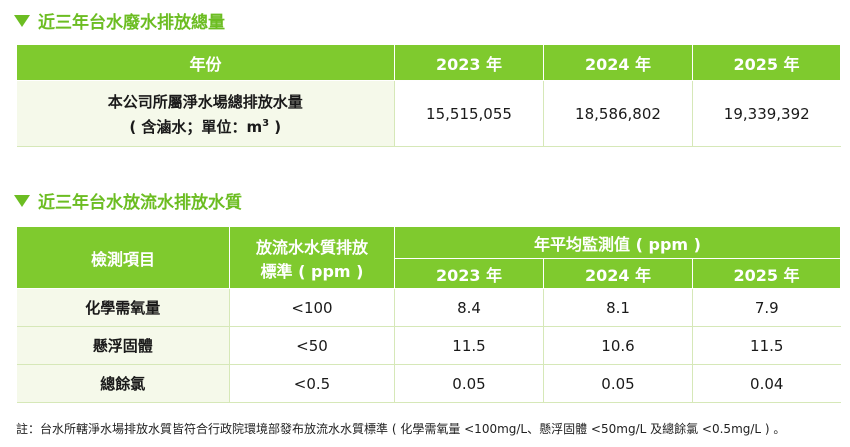 The height and width of the screenshot is (447, 850). Describe the element at coordinates (311, 247) in the screenshot. I see `header-standard-line1: 放流水水質排放` at that location.